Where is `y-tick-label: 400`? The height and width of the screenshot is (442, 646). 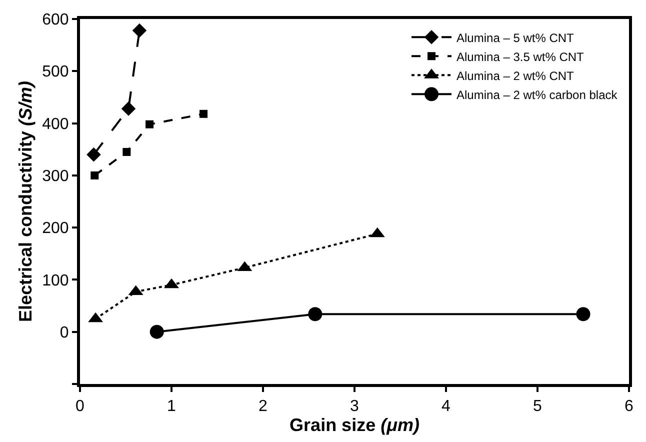 y-tick-label: 400 is located at coordinates (55, 124).